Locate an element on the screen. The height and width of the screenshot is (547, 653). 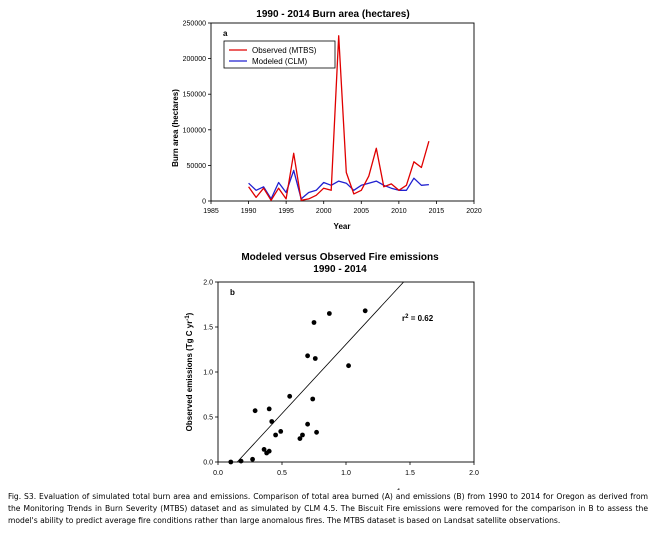
legend-label-observed: Observed (MTBS) is located at coordinates (284, 50).